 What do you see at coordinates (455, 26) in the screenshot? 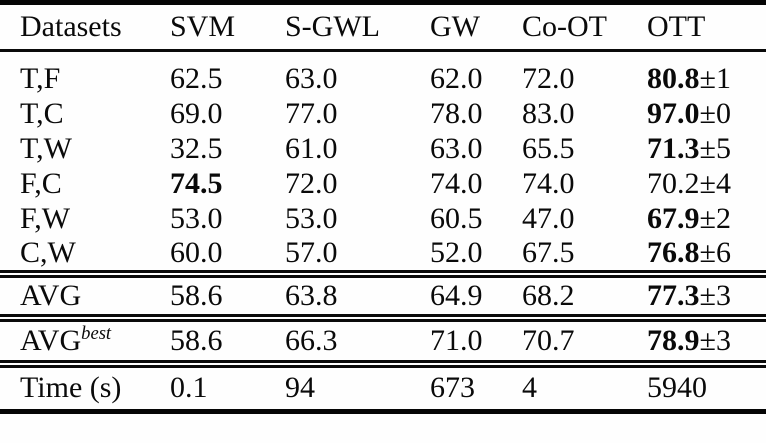
I see `column-header-gw: GW` at bounding box center [455, 26].